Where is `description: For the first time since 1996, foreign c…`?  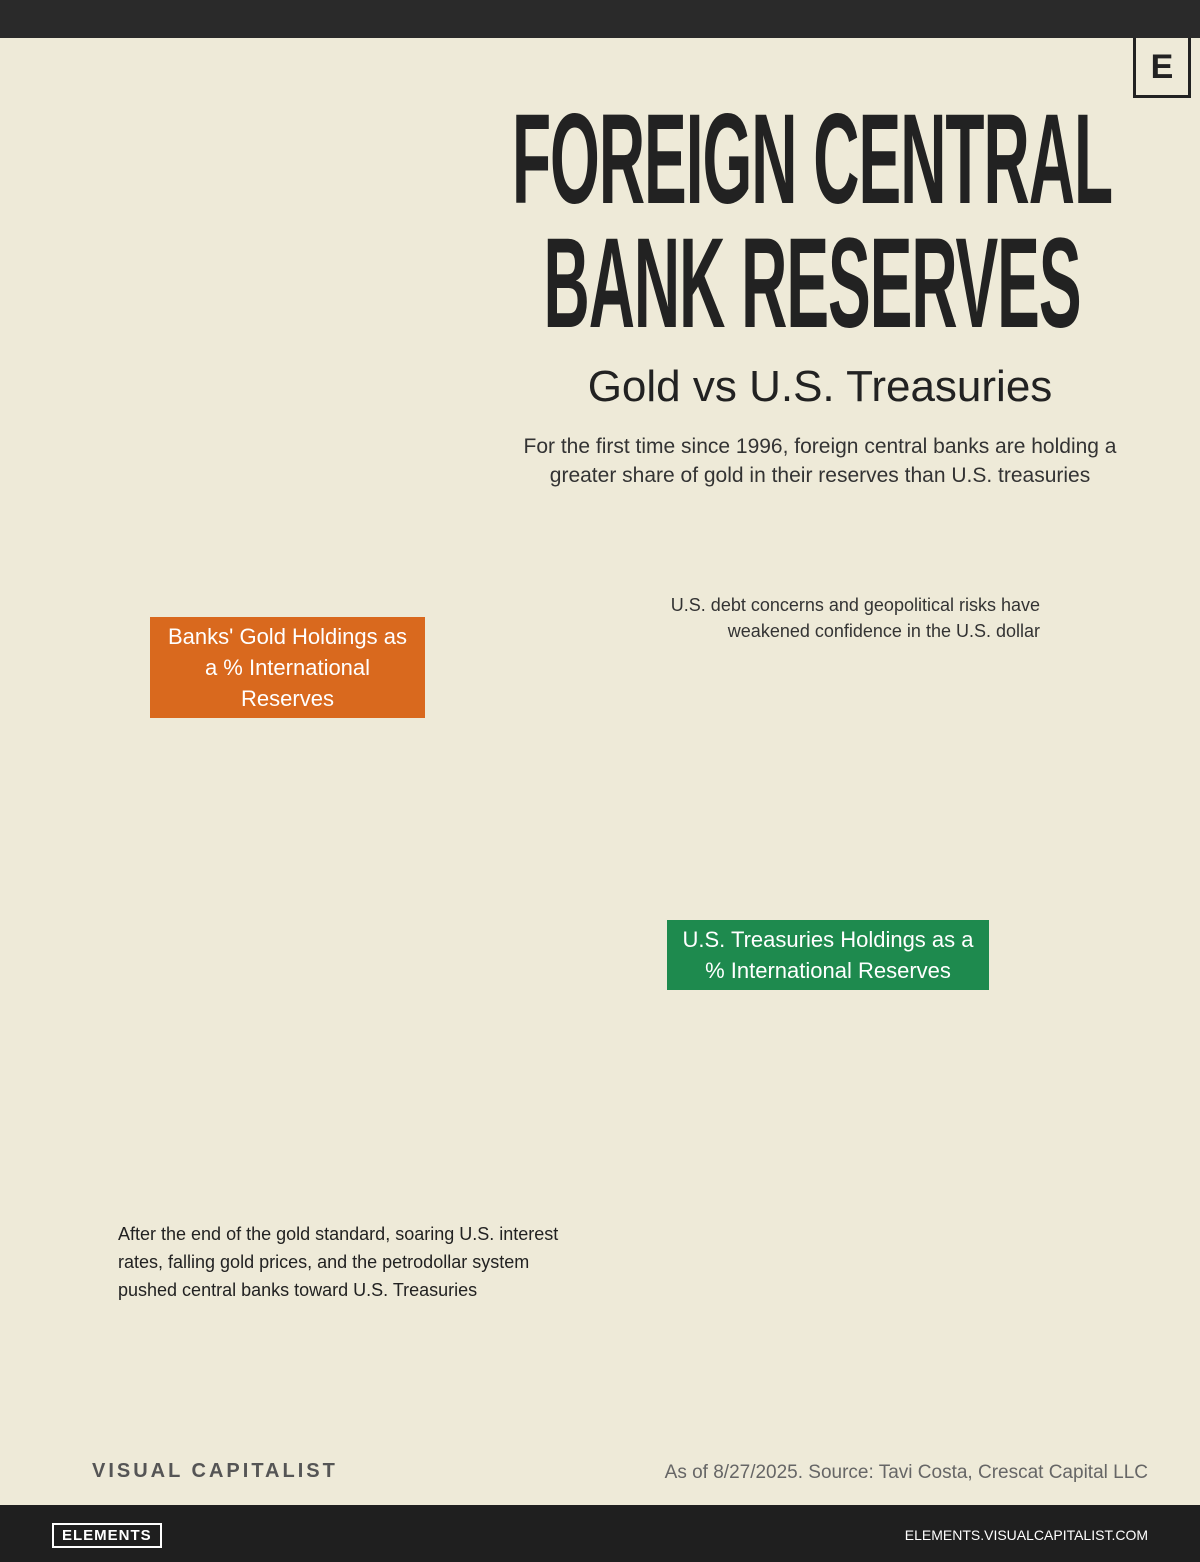
description: For the first time since 1996, foreign c… is located at coordinates (820, 461).